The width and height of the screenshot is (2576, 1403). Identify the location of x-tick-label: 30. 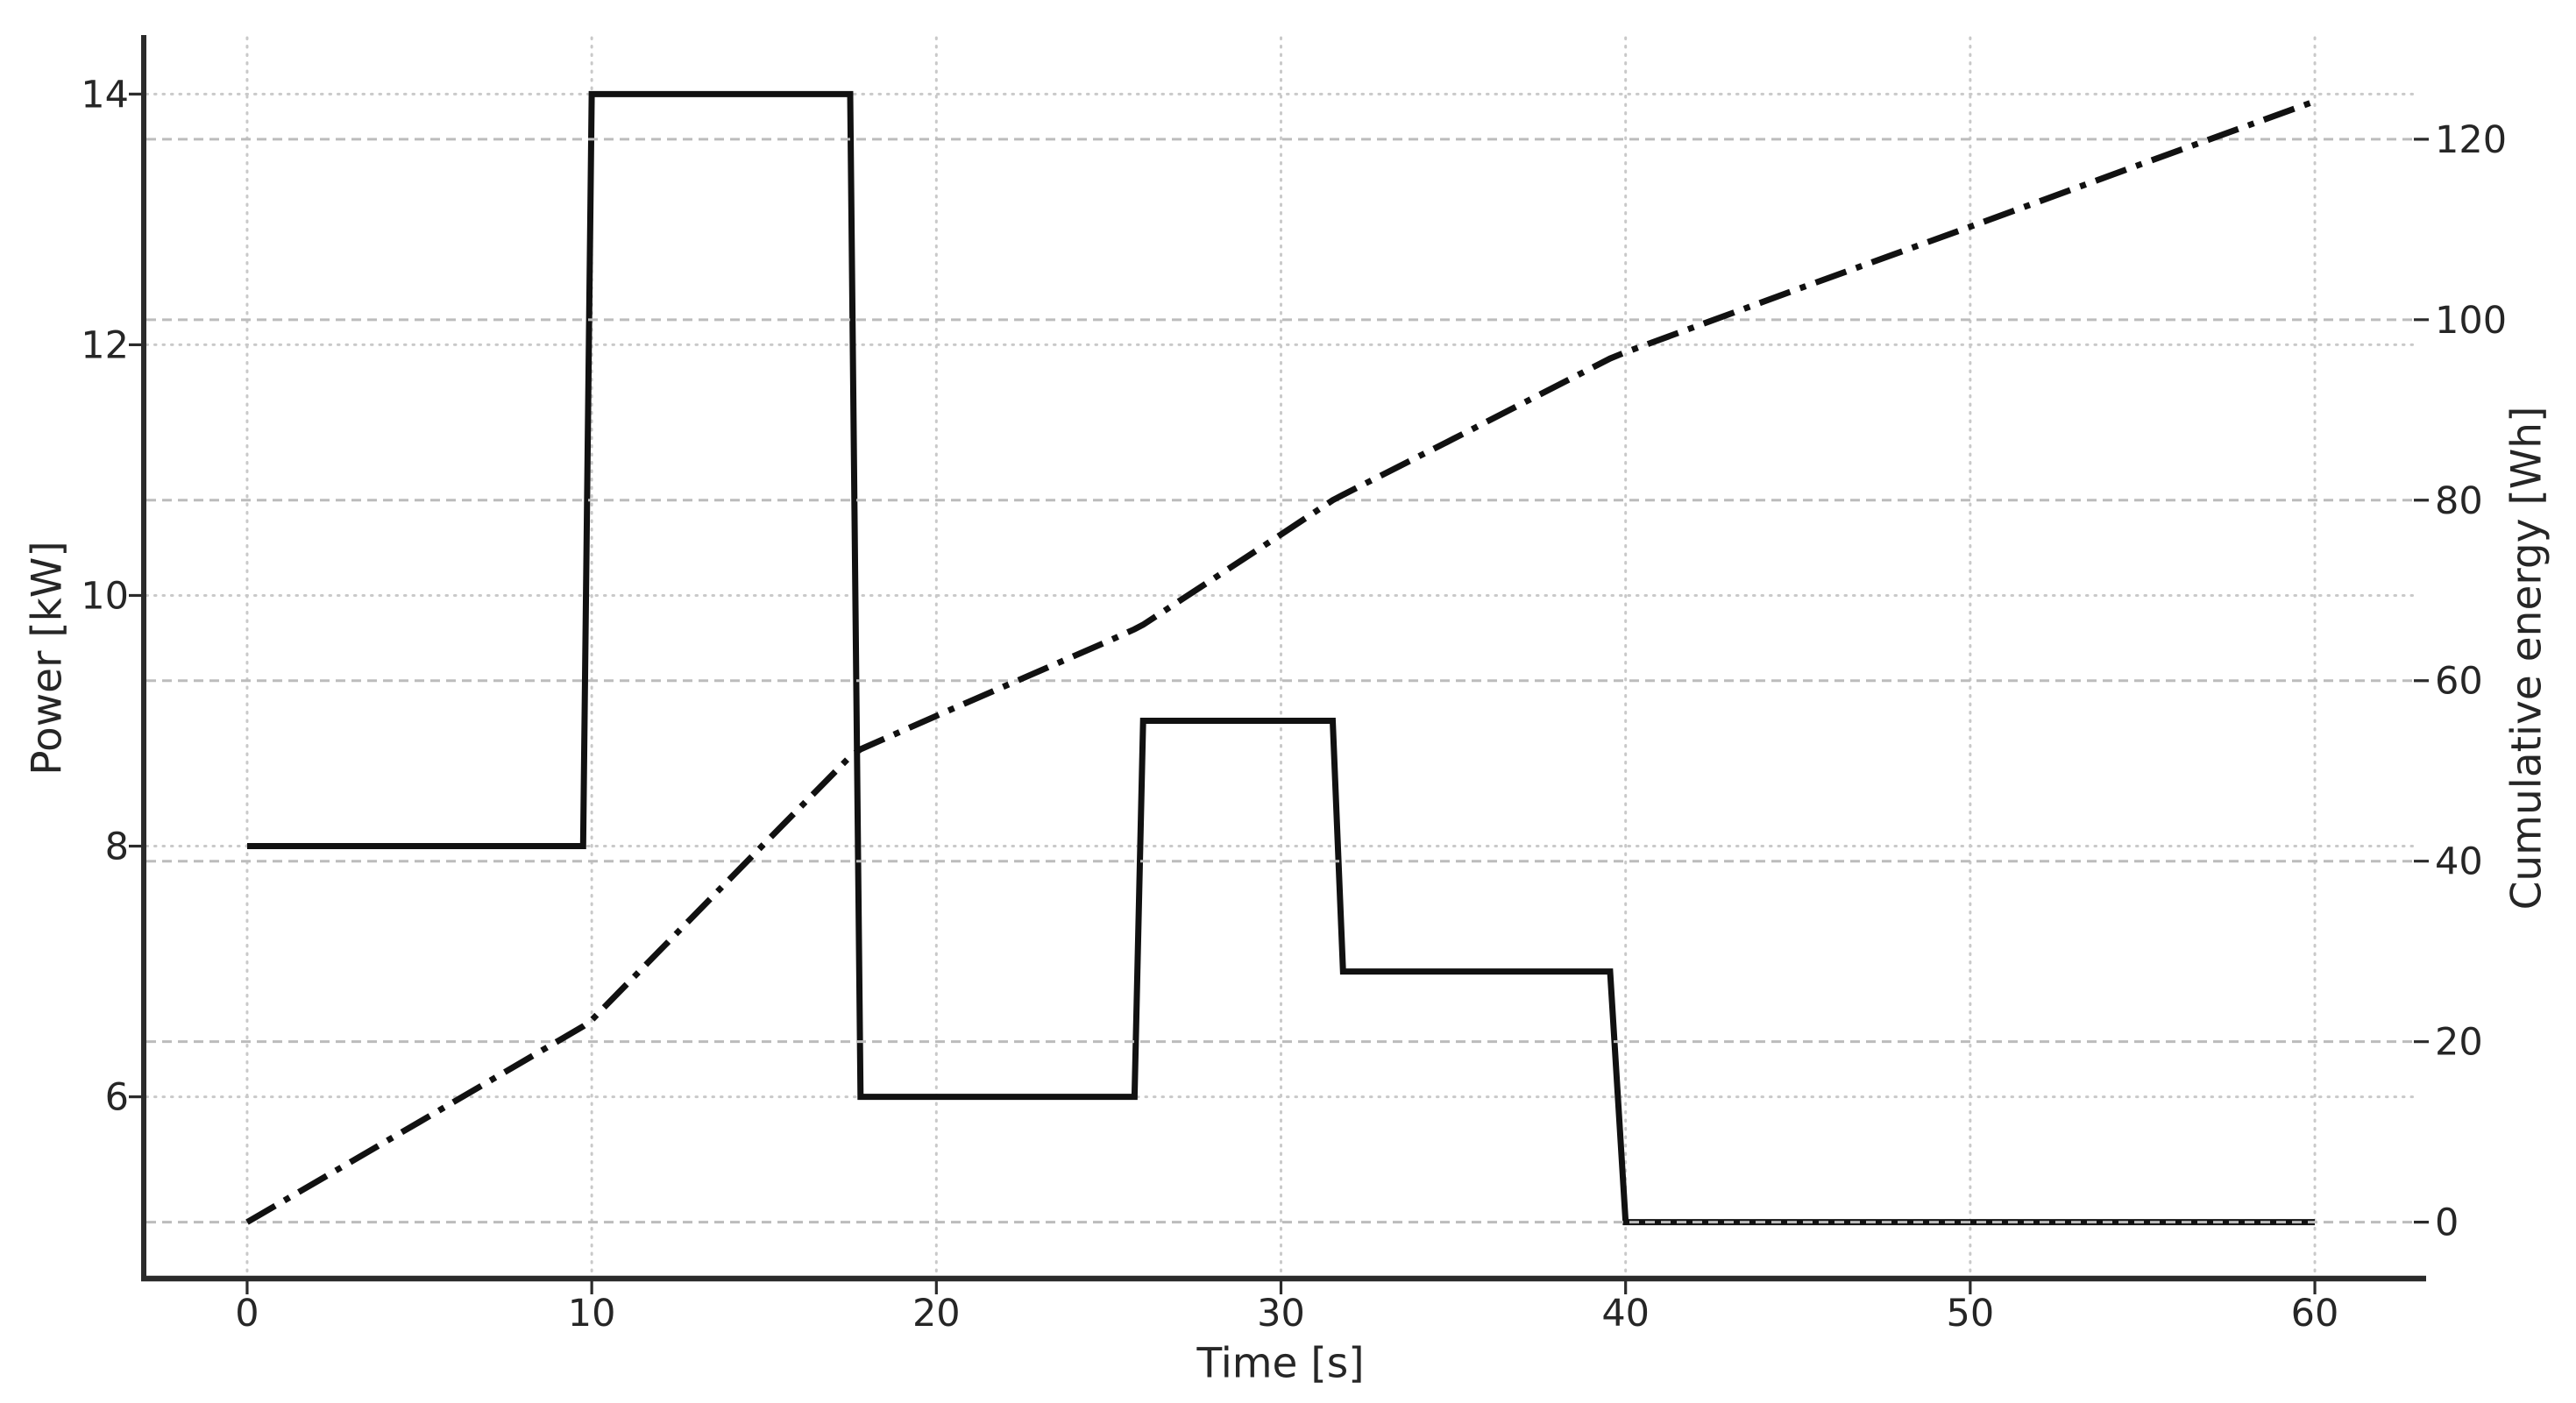
(1281, 1314).